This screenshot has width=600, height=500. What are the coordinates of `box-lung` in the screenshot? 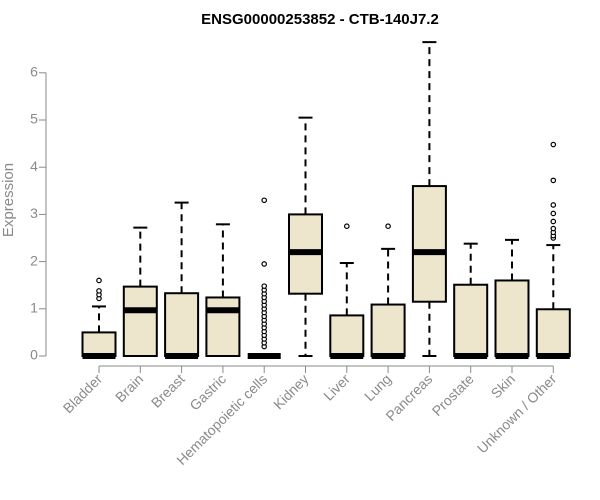 It's located at (388, 291).